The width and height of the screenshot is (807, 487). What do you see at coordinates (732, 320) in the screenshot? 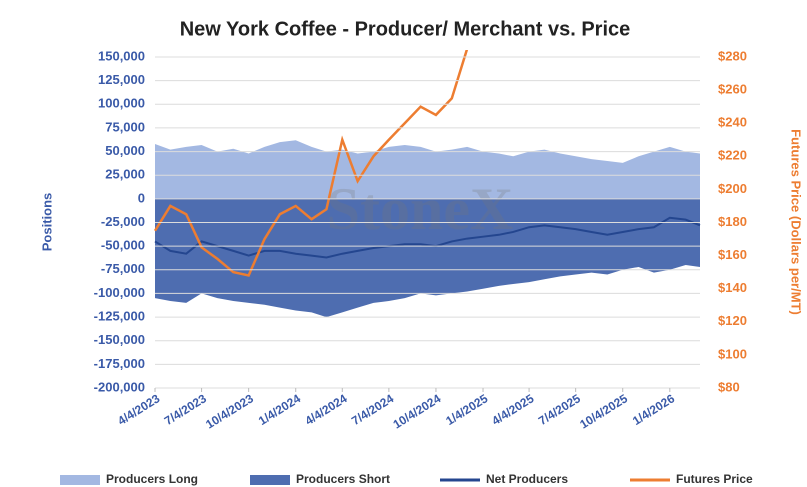
I see `y2-tick-label: $120` at bounding box center [732, 320].